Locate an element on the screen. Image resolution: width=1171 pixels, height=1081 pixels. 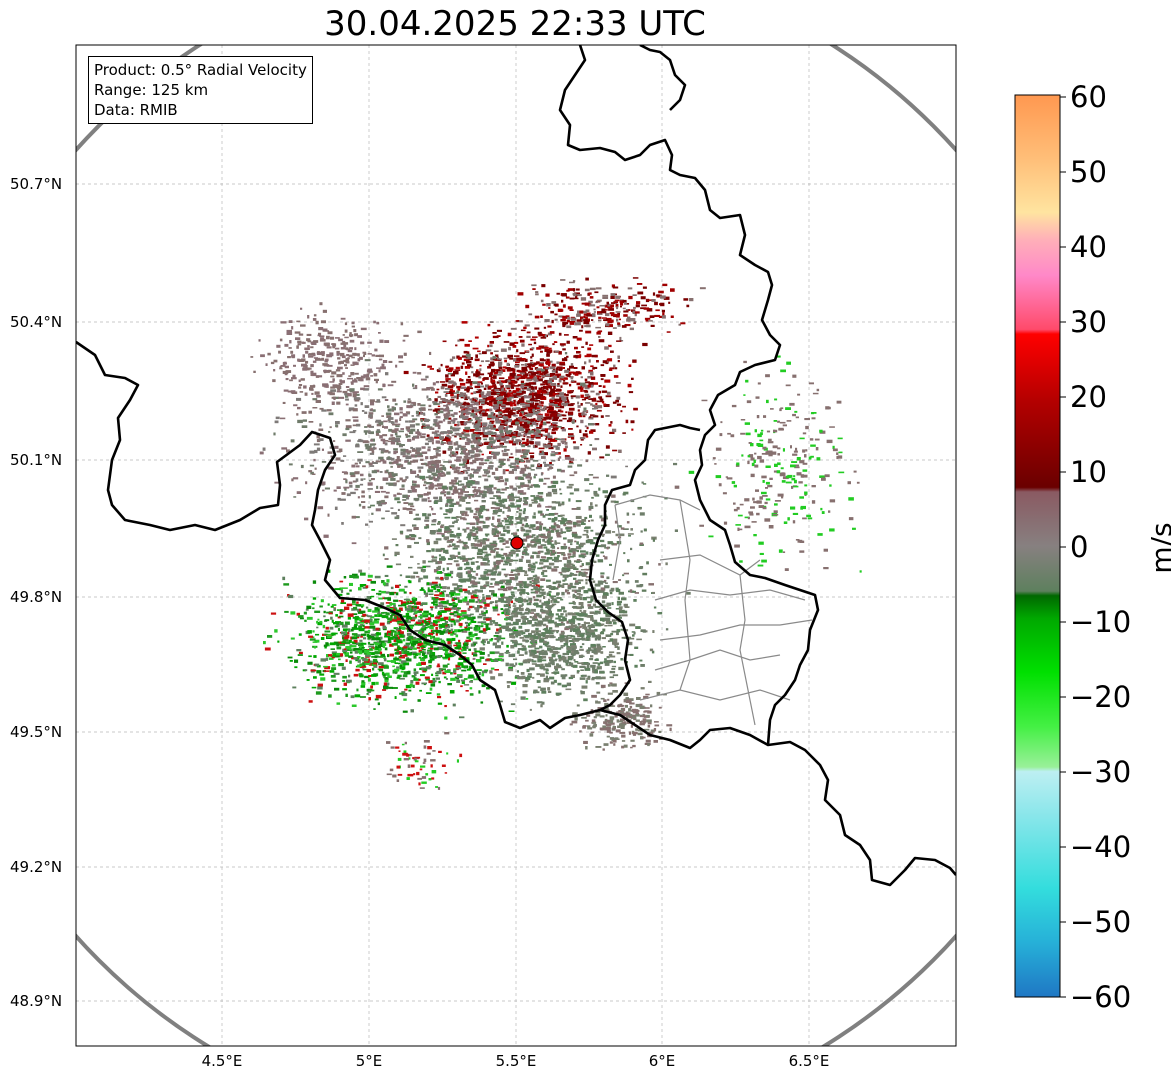
lon-label-6-5: 6.5°E is located at coordinates (809, 1061).